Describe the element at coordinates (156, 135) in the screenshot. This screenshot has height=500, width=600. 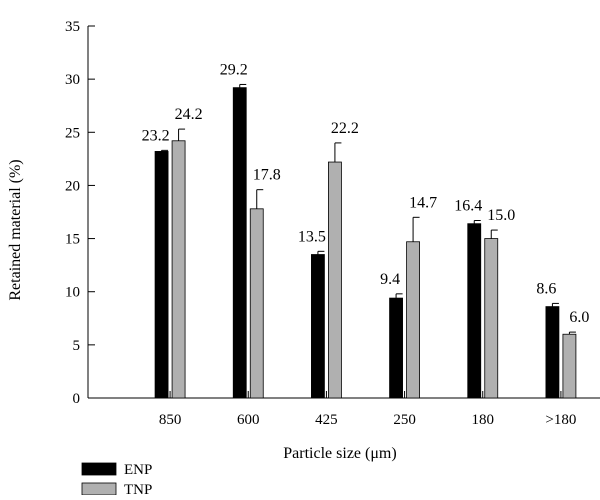
I see `data-label: 23.2` at that location.